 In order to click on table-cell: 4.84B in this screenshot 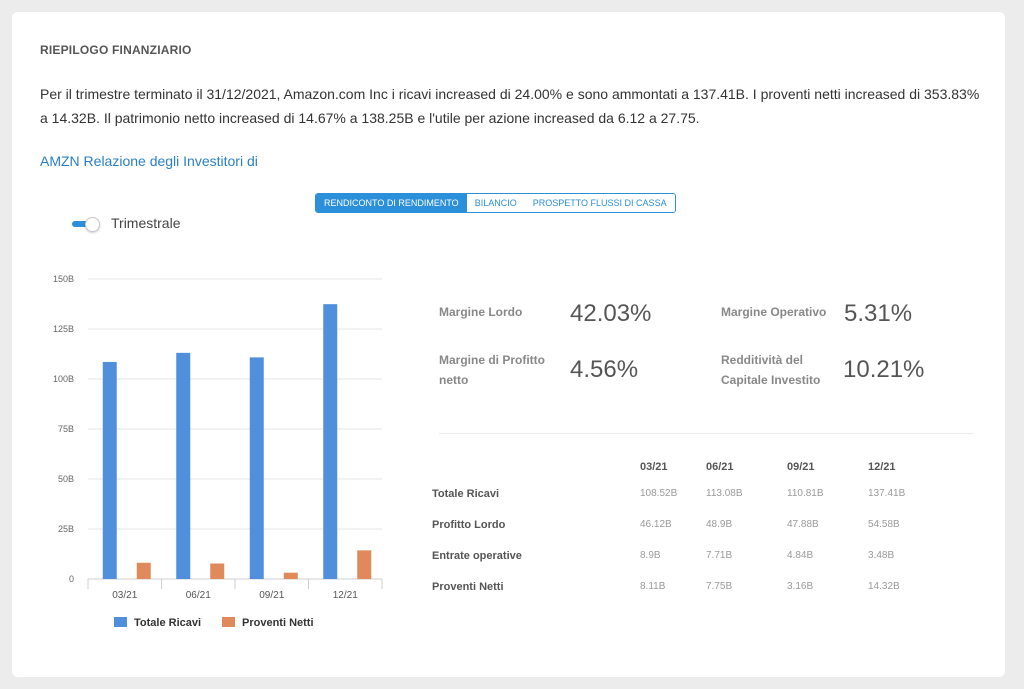, I will do `click(800, 555)`.